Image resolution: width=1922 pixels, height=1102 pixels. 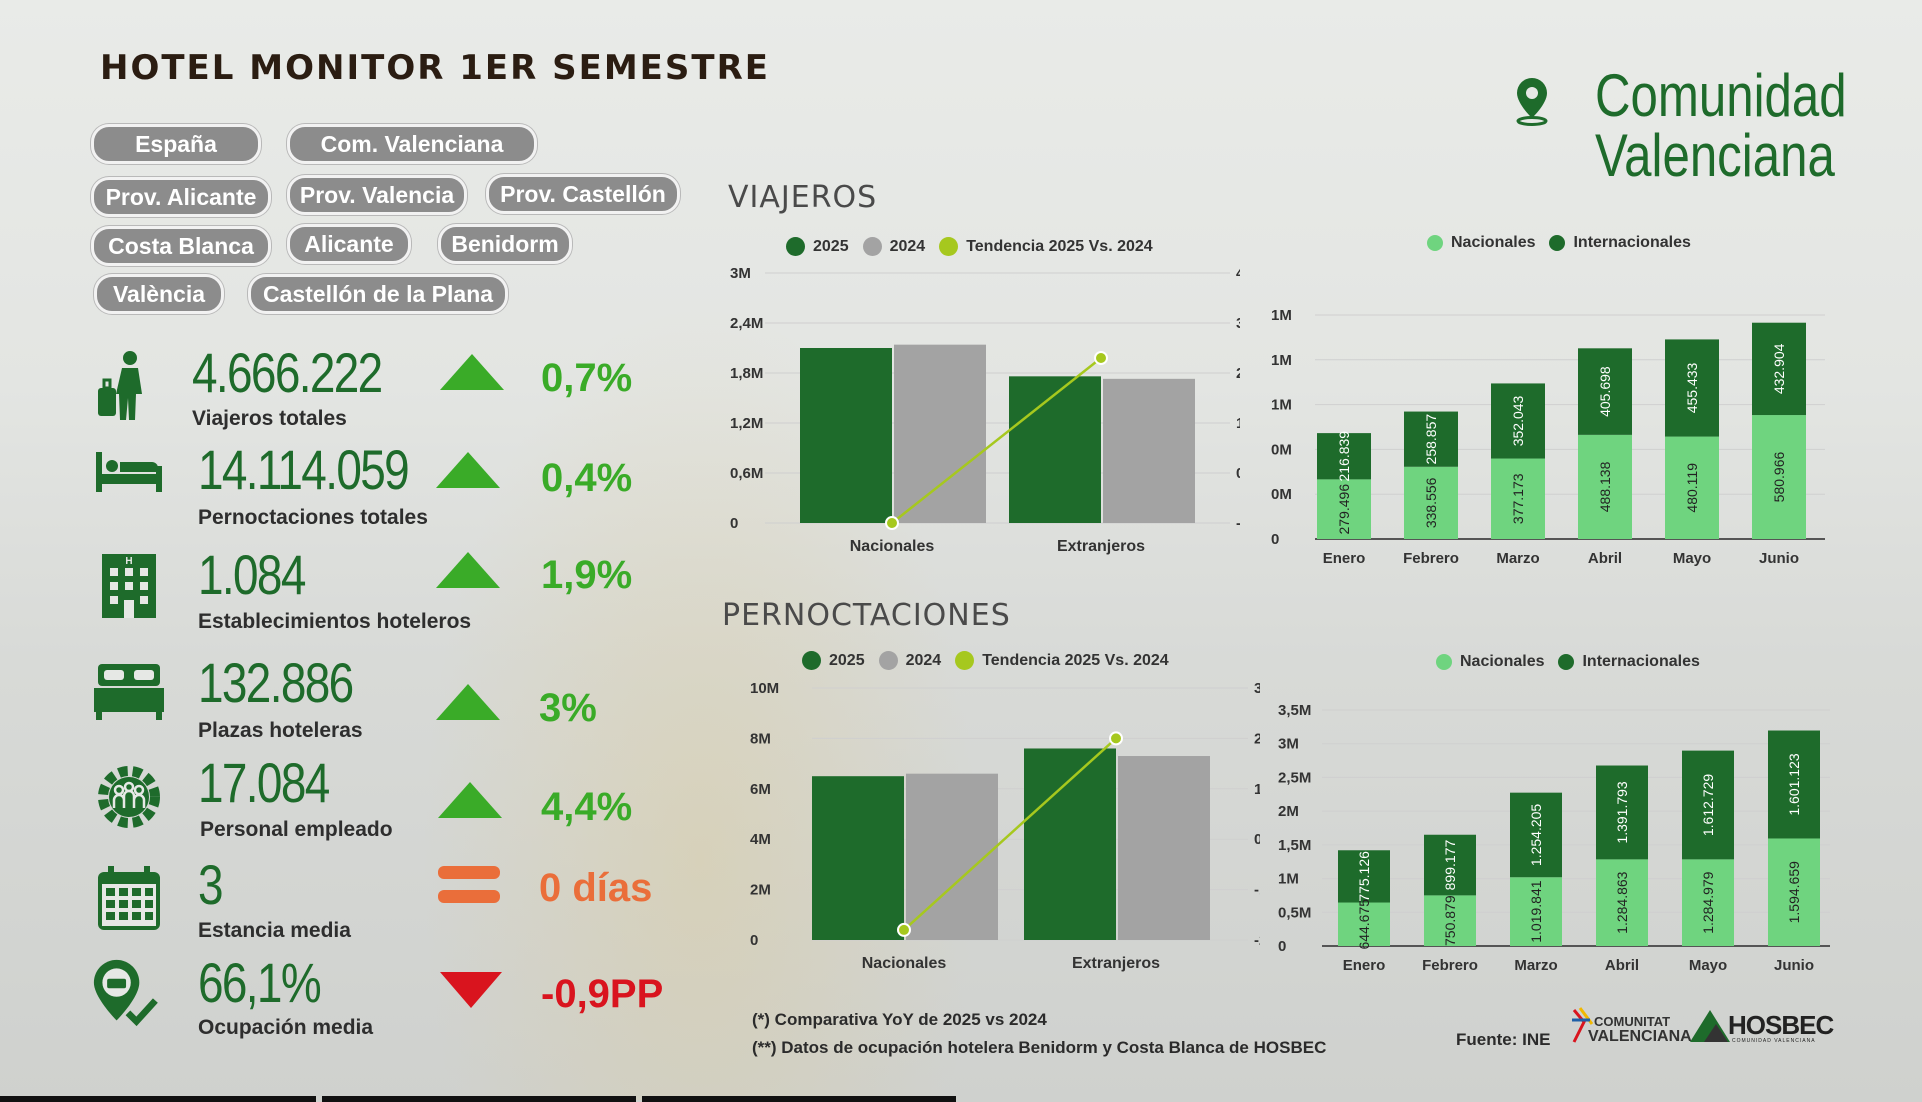 I want to click on data-label-internacionales: 432.904, so click(x=1779, y=368).